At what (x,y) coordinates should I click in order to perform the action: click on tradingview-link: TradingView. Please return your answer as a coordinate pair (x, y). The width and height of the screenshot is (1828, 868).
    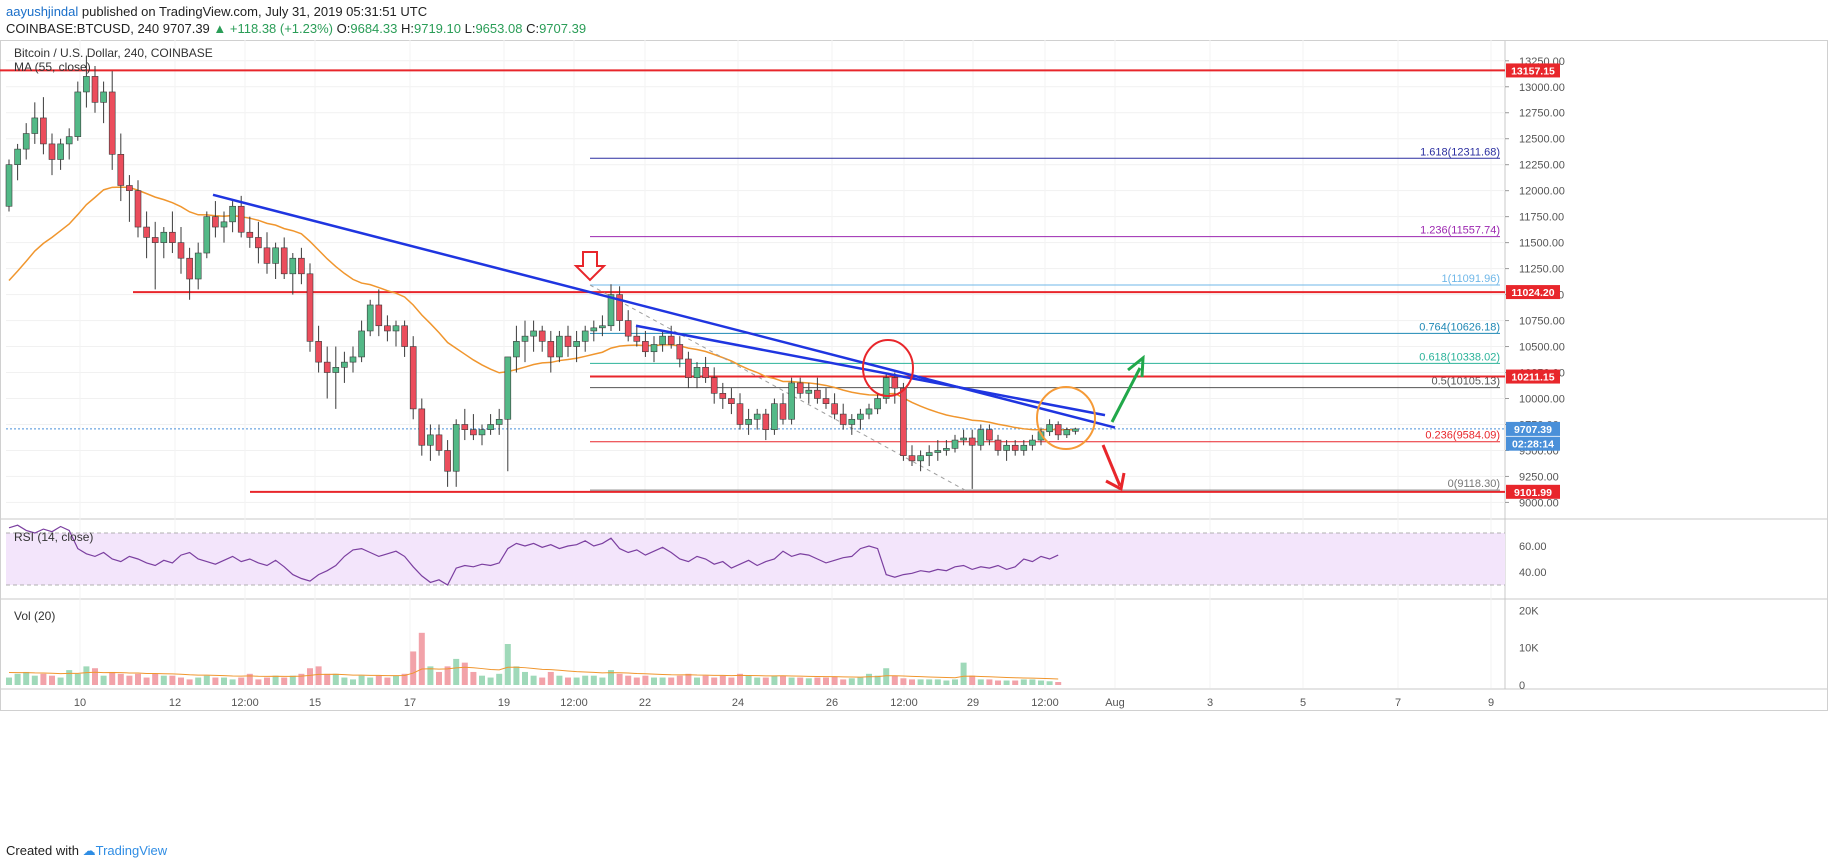
    Looking at the image, I should click on (131, 850).